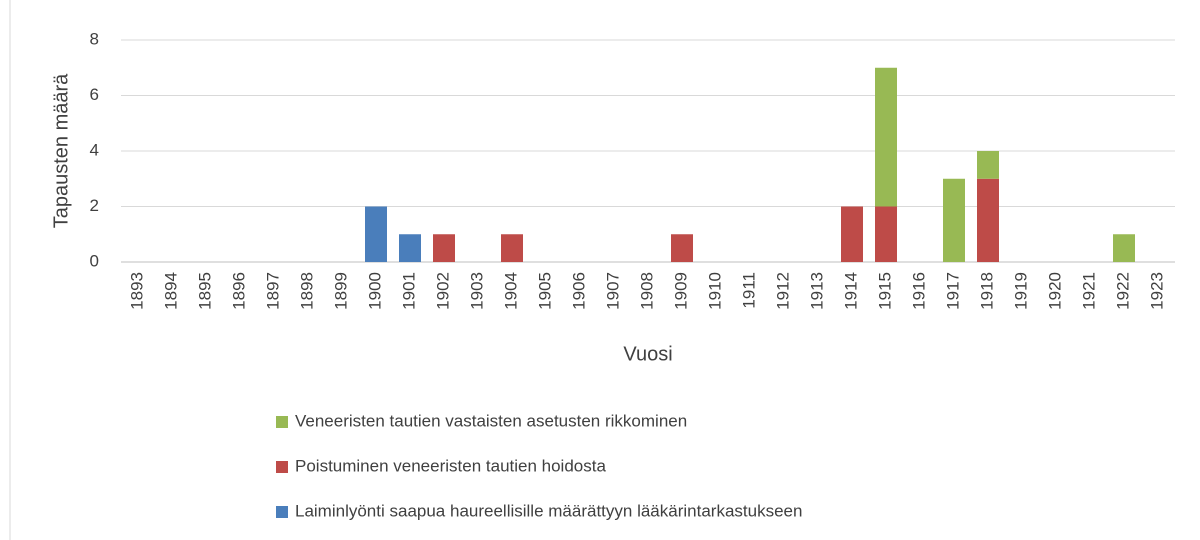  I want to click on x-tick-label: 1893, so click(136, 291).